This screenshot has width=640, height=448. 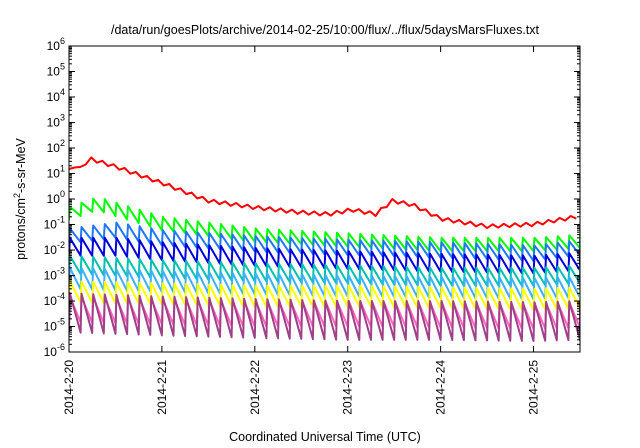 What do you see at coordinates (54, 248) in the screenshot?
I see `y-tick-label: 10⁻²` at bounding box center [54, 248].